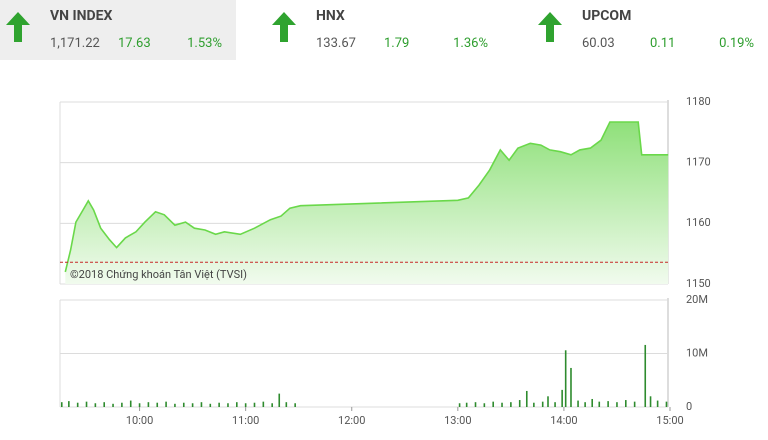 Image resolution: width=768 pixels, height=440 pixels. What do you see at coordinates (245, 420) in the screenshot?
I see `x-tick-label: 11:00` at bounding box center [245, 420].